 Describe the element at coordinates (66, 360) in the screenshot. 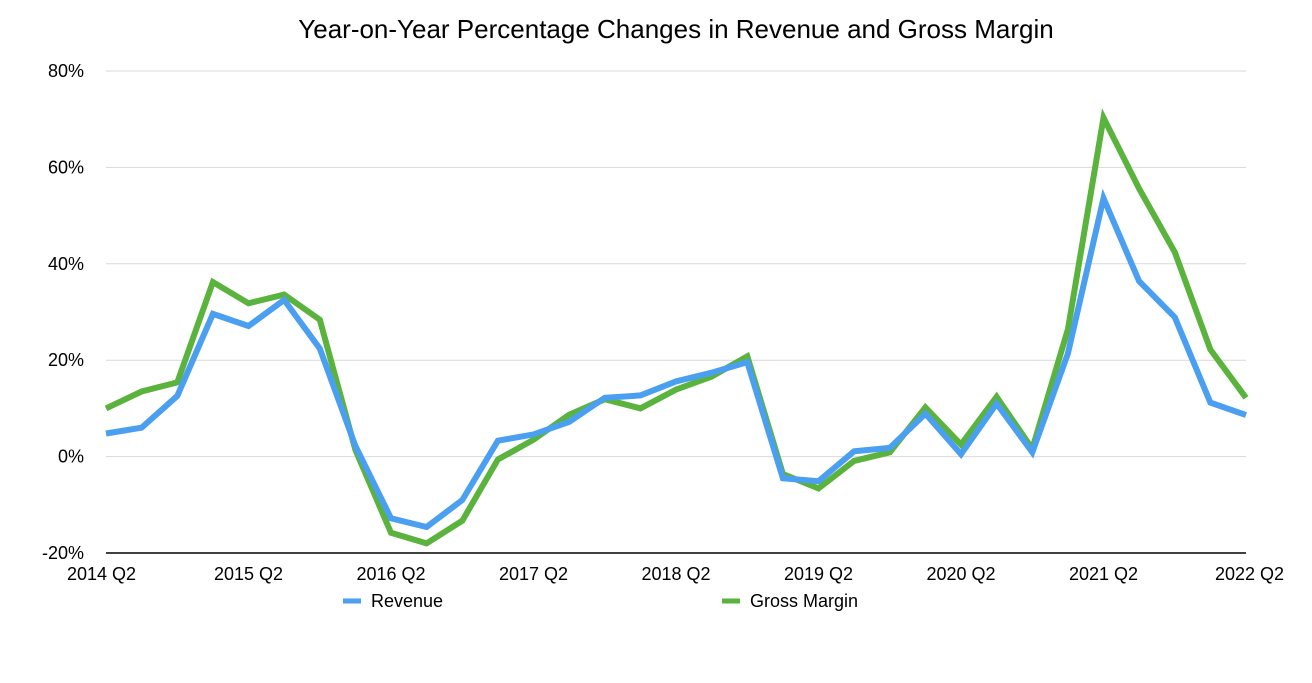

I see `y-tick-label: 20%` at that location.